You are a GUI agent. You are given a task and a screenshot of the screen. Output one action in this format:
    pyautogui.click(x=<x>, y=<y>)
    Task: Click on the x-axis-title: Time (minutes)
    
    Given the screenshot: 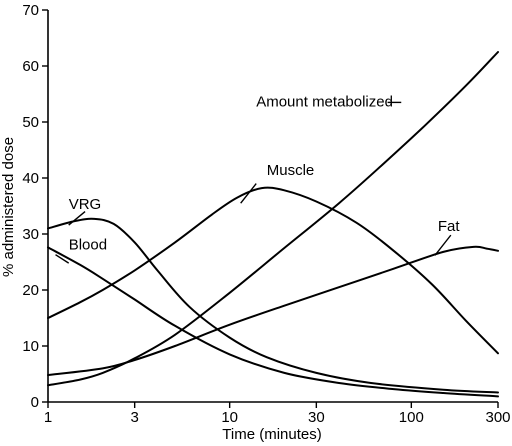 What is the action you would take?
    pyautogui.click(x=271, y=434)
    